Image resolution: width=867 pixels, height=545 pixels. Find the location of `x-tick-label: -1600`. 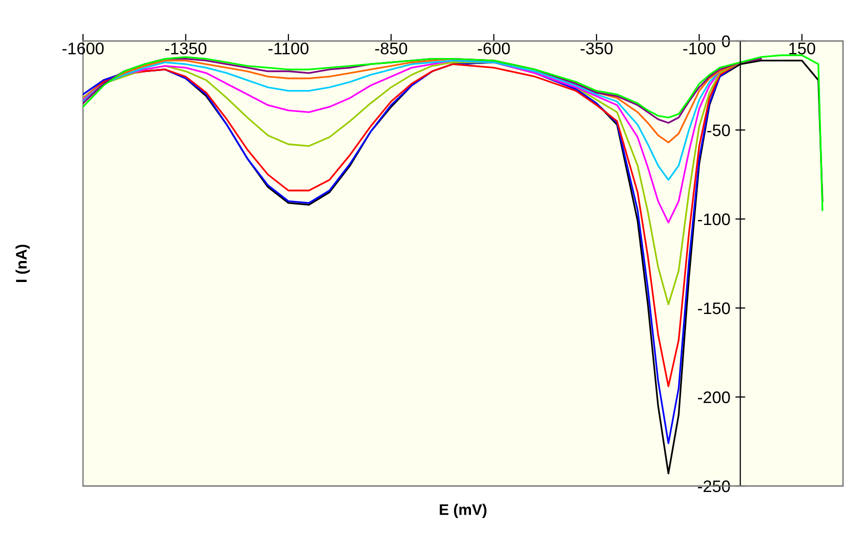

x-tick-label: -1600 is located at coordinates (83, 48).